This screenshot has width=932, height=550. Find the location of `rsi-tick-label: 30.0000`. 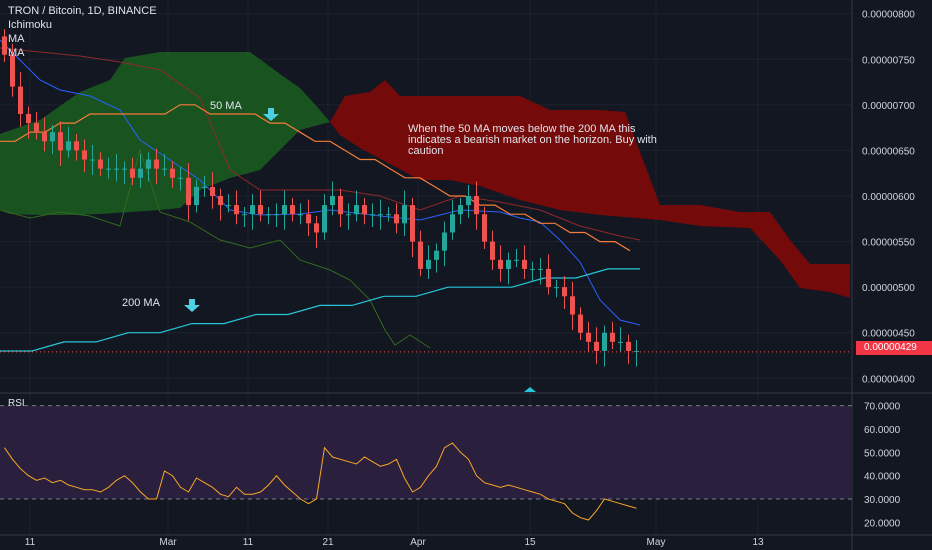

rsi-tick-label: 30.0000 is located at coordinates (882, 500).